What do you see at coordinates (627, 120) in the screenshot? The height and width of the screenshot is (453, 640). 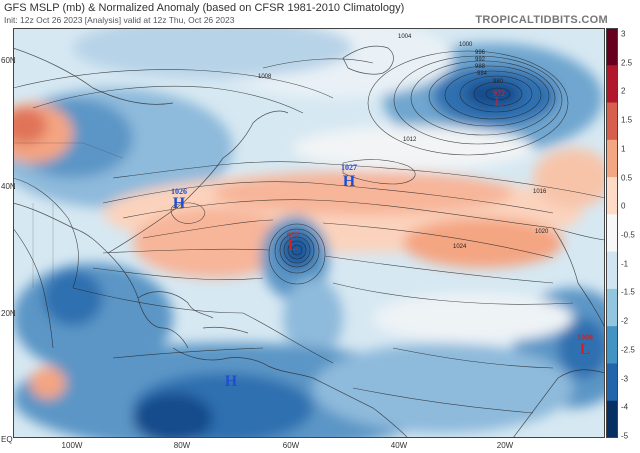 I see `colorbar-tick-label: 1.5` at bounding box center [627, 120].